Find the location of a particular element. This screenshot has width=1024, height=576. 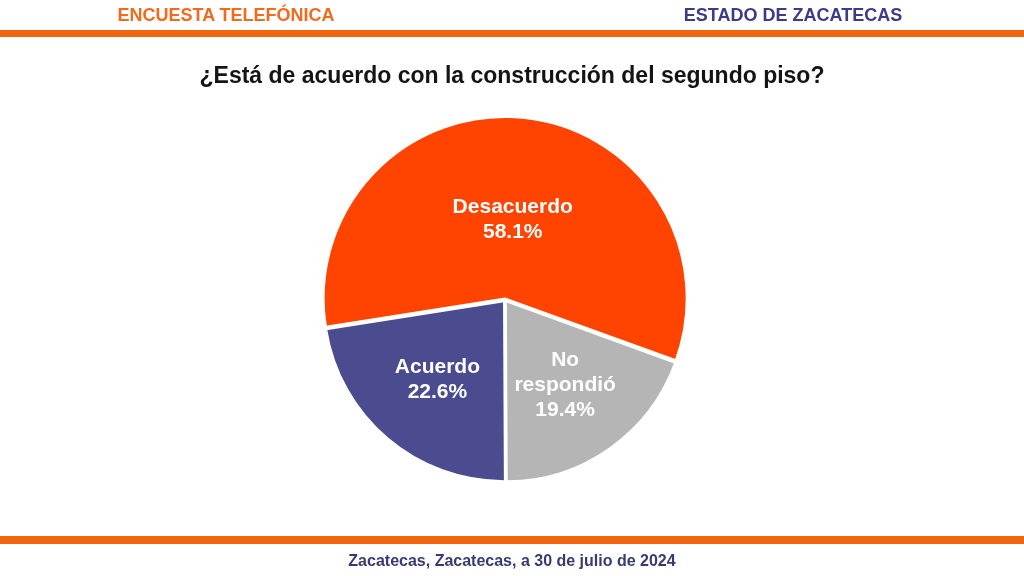

text: ENCUESTA TELEFÓNICA is located at coordinates (226, 15).